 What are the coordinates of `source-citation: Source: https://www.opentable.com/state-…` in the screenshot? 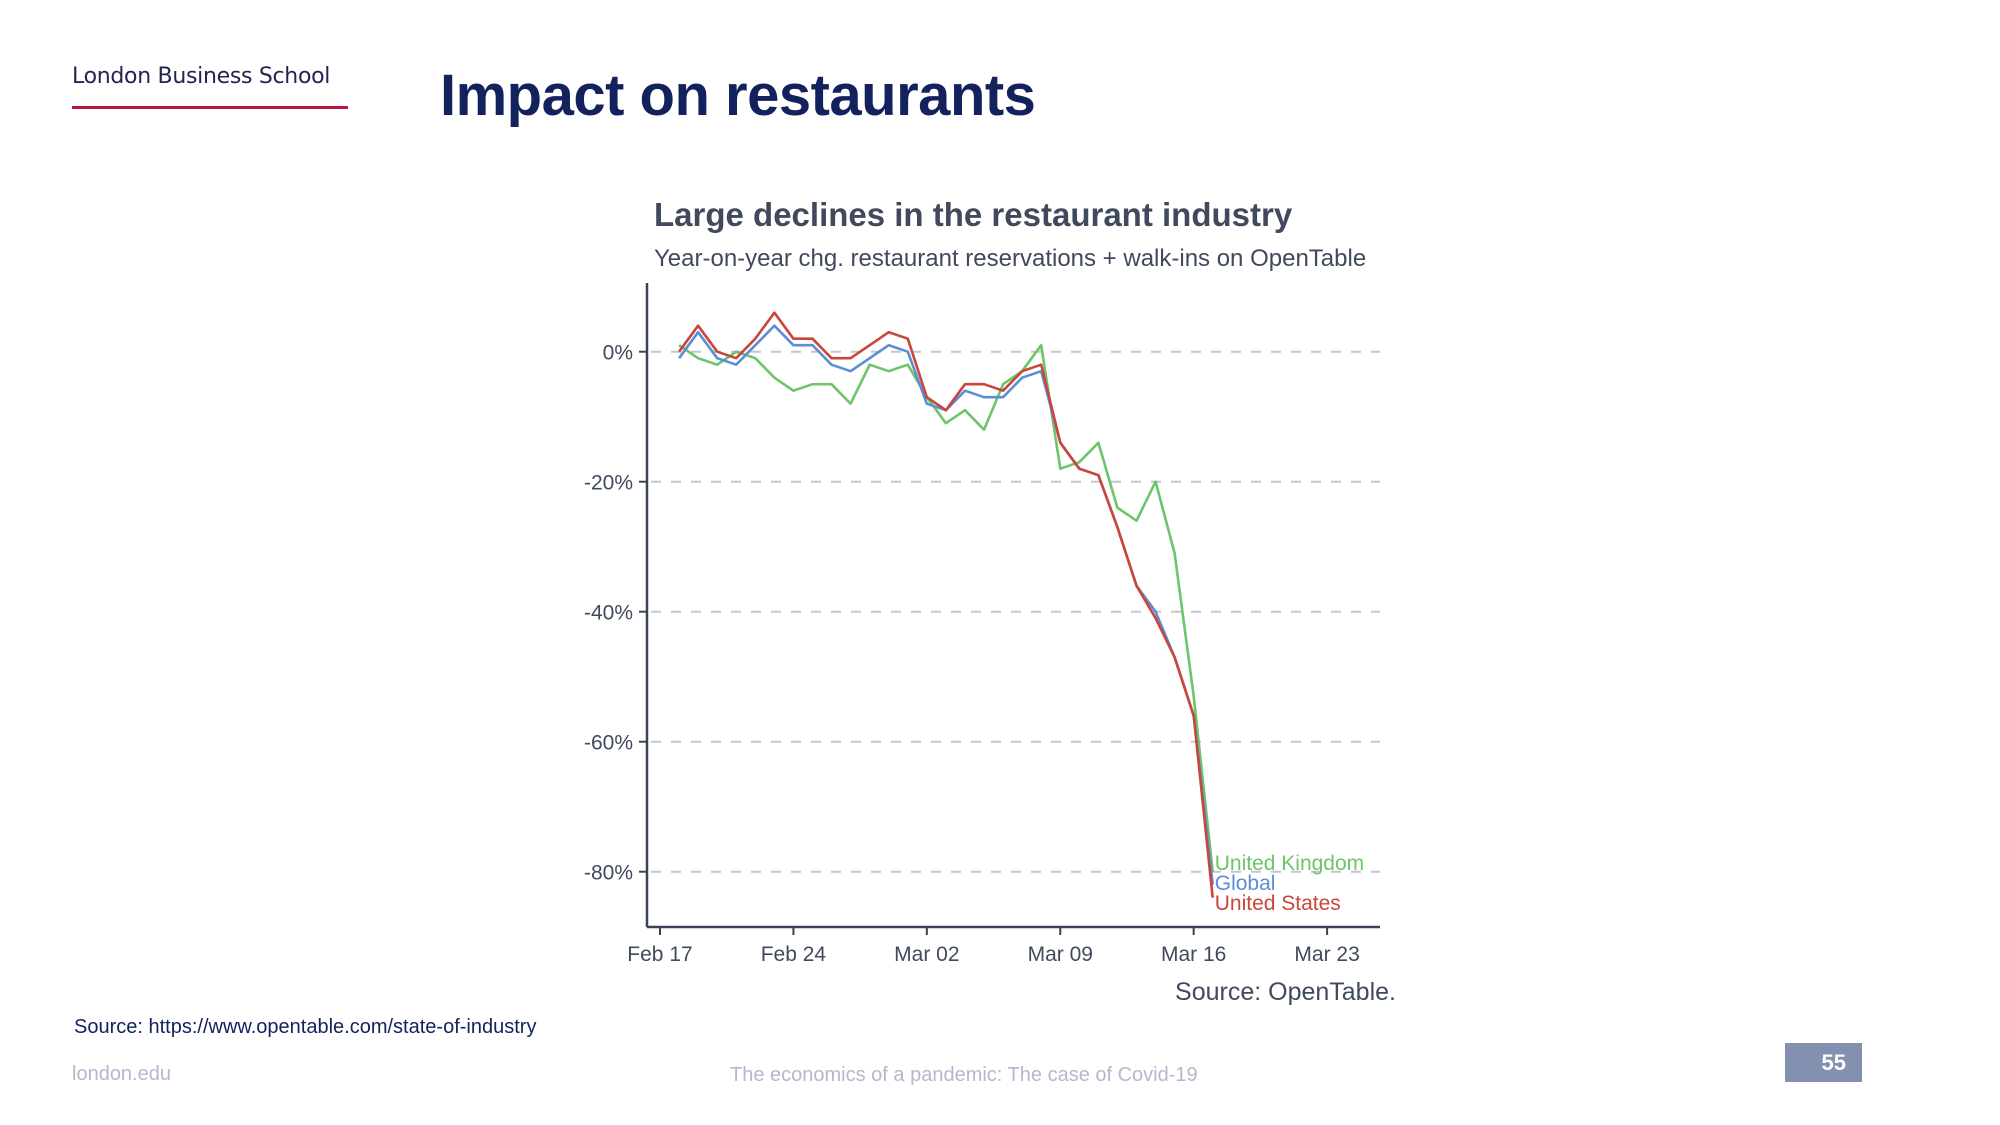 It's located at (305, 1027).